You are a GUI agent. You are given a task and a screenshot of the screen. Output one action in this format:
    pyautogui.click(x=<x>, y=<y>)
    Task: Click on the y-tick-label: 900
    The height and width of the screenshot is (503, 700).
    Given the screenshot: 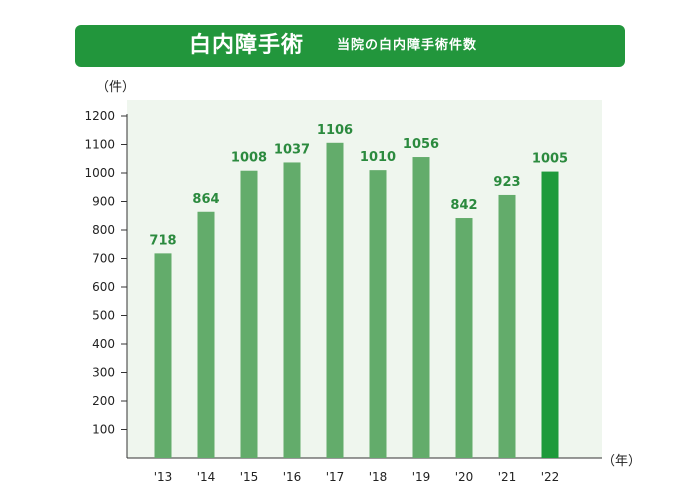 What is the action you would take?
    pyautogui.click(x=103, y=202)
    